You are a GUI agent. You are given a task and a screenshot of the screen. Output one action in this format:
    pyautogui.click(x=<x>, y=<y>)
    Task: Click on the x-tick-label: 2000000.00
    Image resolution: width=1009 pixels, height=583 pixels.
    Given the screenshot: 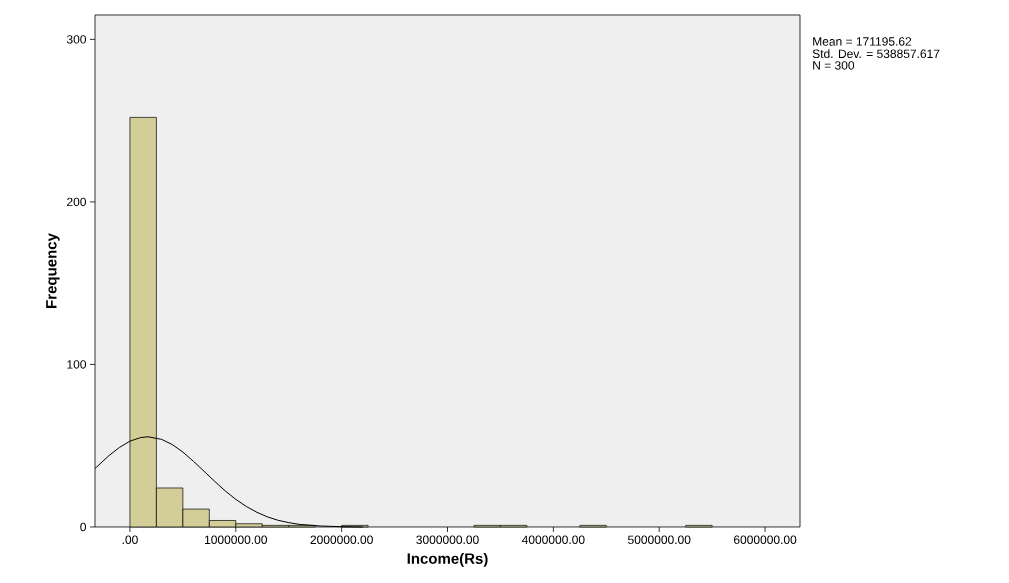 What is the action you would take?
    pyautogui.click(x=341, y=540)
    